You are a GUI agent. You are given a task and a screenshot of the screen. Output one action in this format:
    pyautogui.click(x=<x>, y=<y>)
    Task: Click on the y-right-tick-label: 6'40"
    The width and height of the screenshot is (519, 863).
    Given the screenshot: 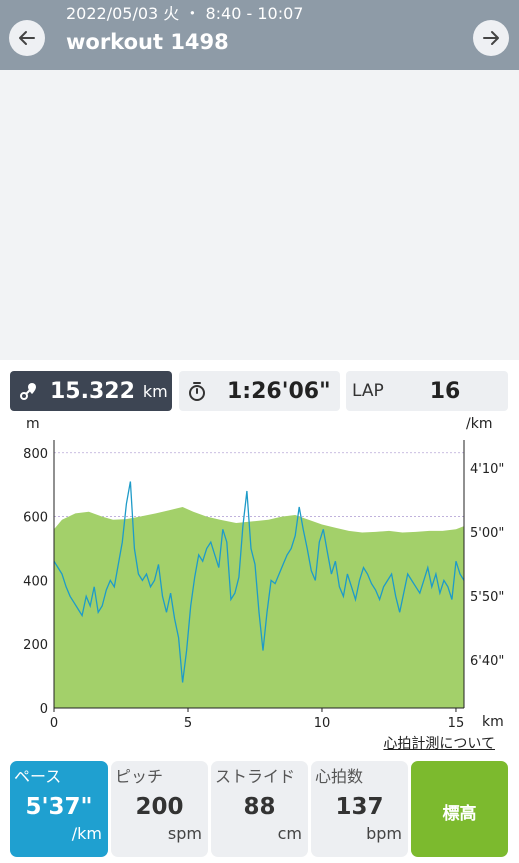 What is the action you would take?
    pyautogui.click(x=487, y=661)
    